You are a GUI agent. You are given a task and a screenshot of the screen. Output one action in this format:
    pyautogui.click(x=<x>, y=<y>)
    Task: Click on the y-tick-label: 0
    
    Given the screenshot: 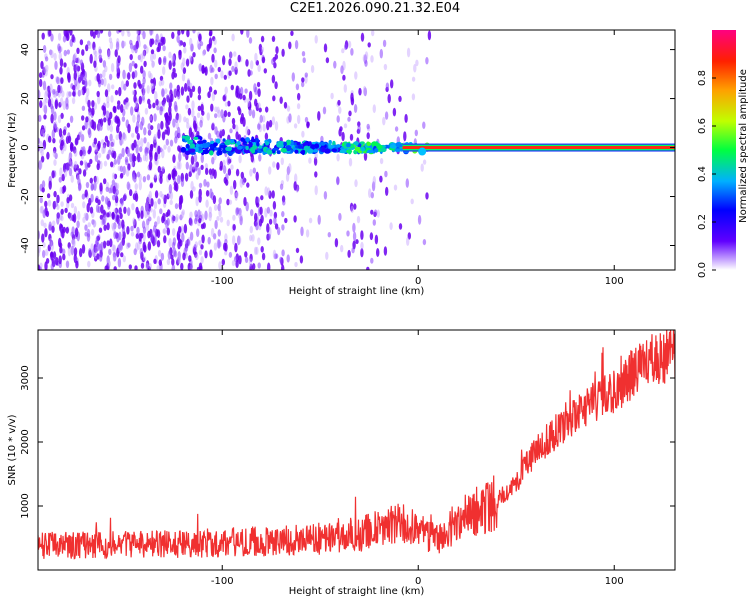 What is the action you would take?
    pyautogui.click(x=25, y=147)
    